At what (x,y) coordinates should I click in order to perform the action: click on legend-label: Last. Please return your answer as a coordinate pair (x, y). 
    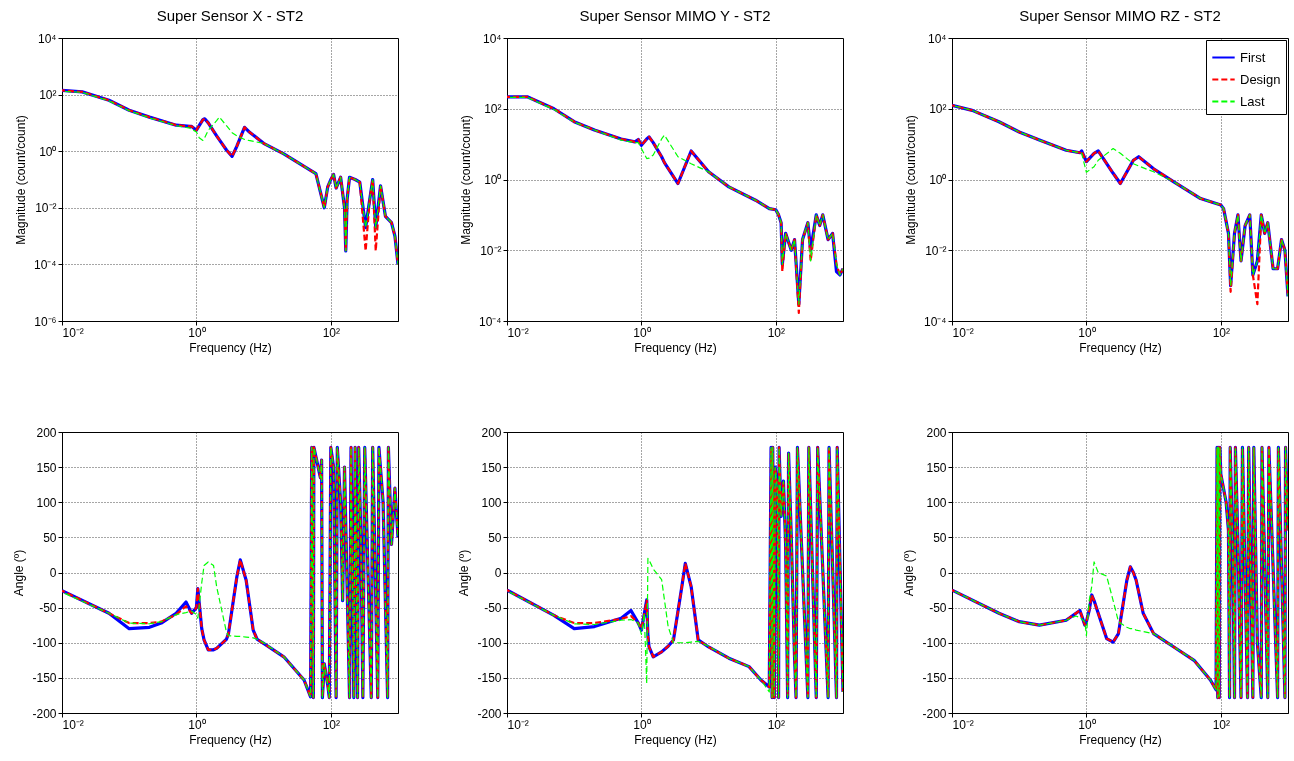
    Looking at the image, I should click on (1252, 101).